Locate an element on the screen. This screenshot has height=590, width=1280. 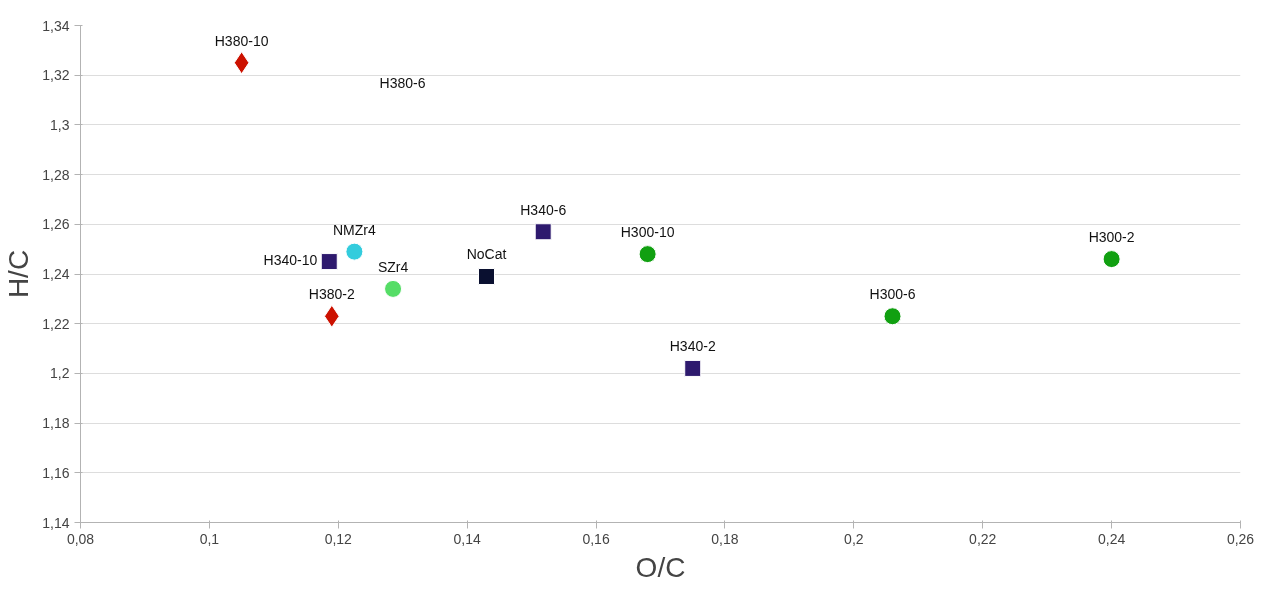
y-tick-label: 1,28 is located at coordinates (56, 174).